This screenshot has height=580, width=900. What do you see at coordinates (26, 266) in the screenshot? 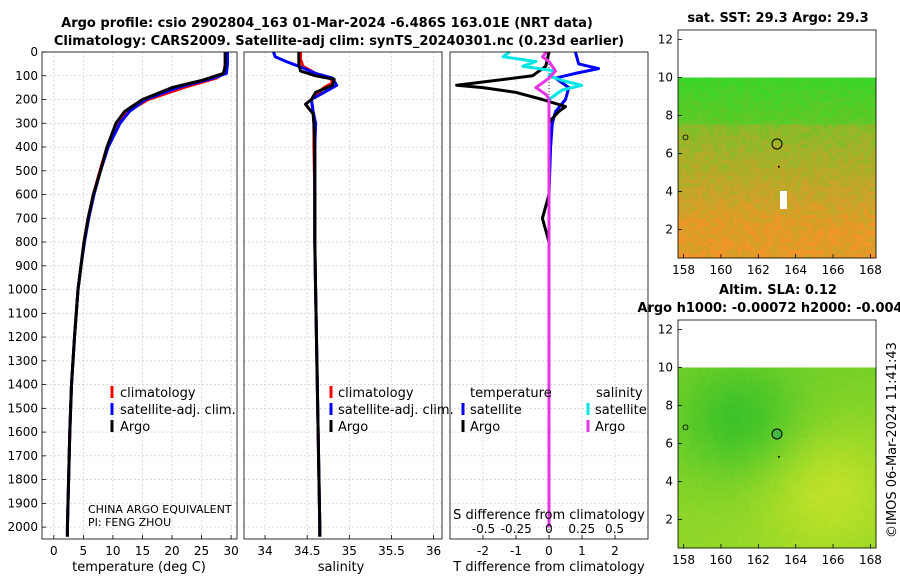
I see `y-tick-label: 900` at bounding box center [26, 266].